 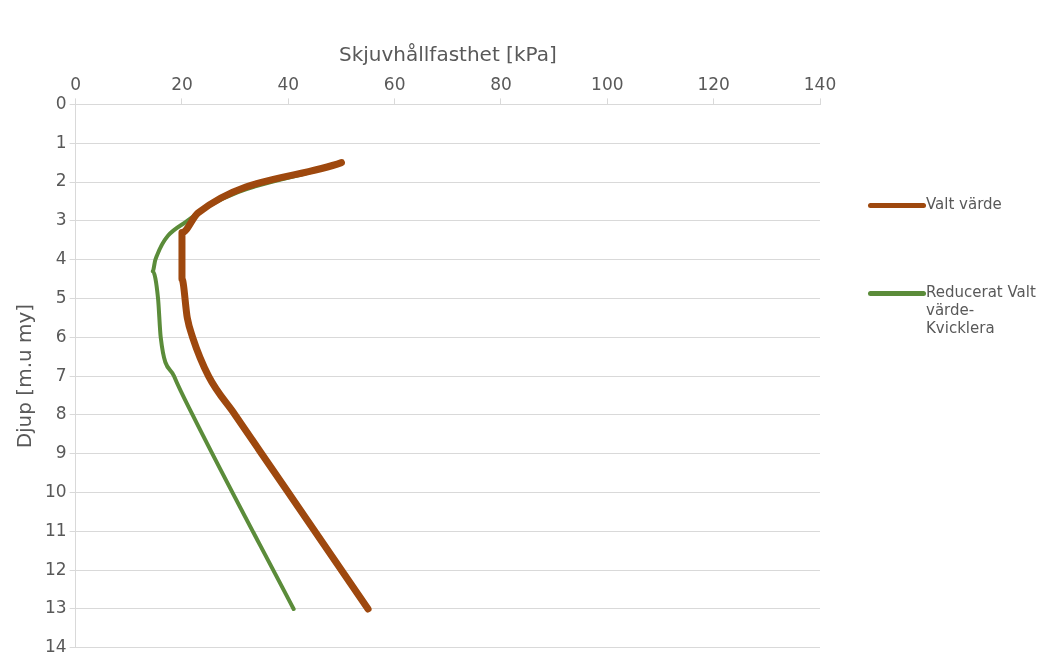 I want to click on legend-label: Valt värde, so click(x=964, y=204).